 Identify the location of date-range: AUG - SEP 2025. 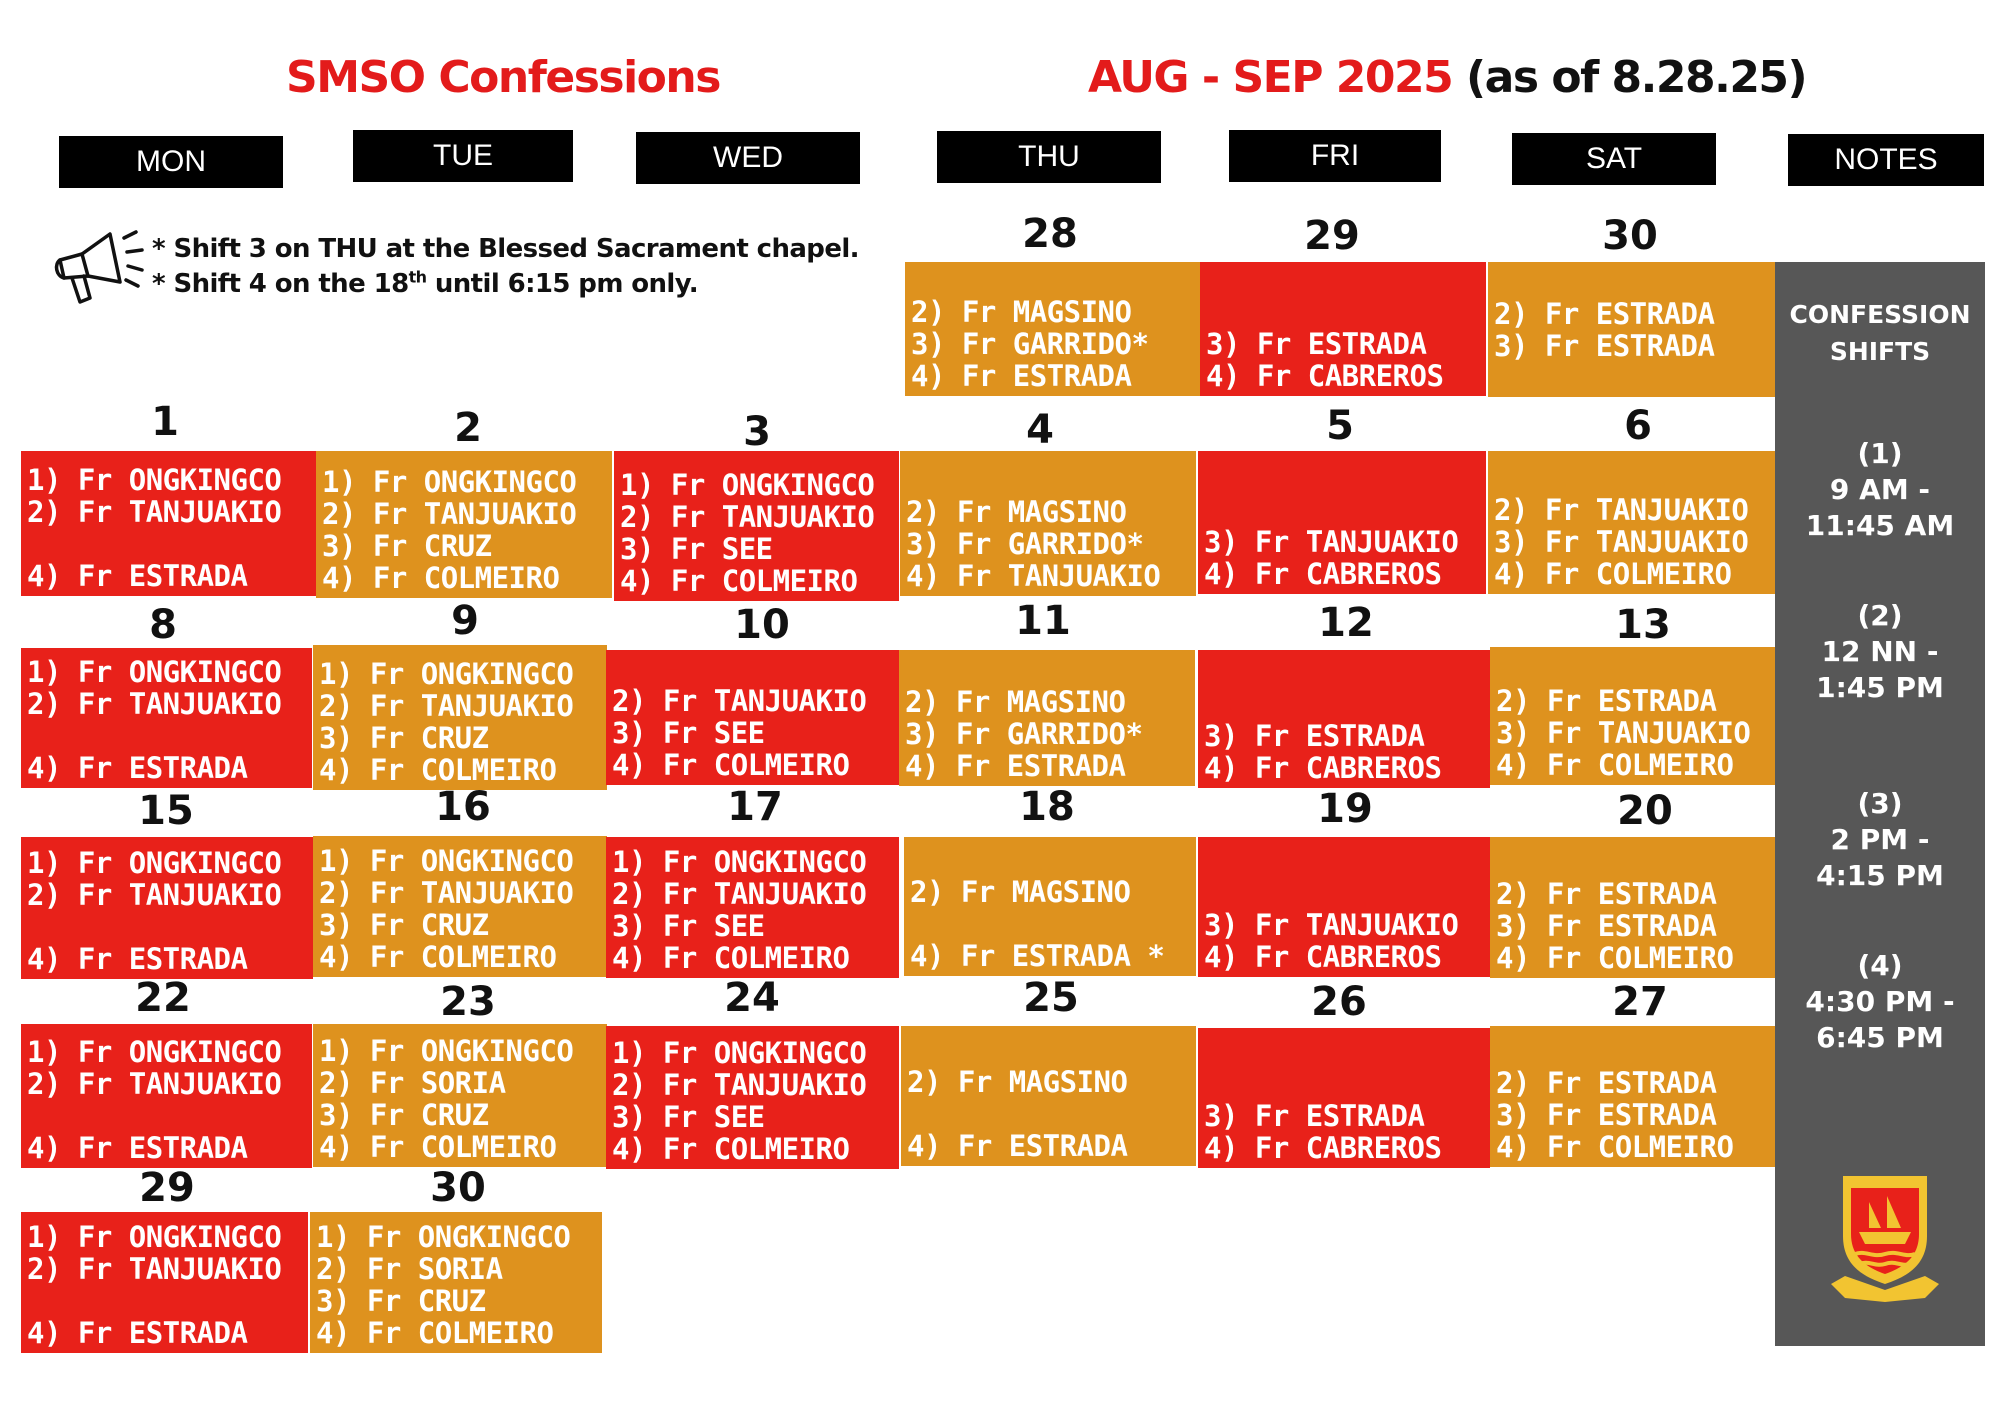
(1271, 77).